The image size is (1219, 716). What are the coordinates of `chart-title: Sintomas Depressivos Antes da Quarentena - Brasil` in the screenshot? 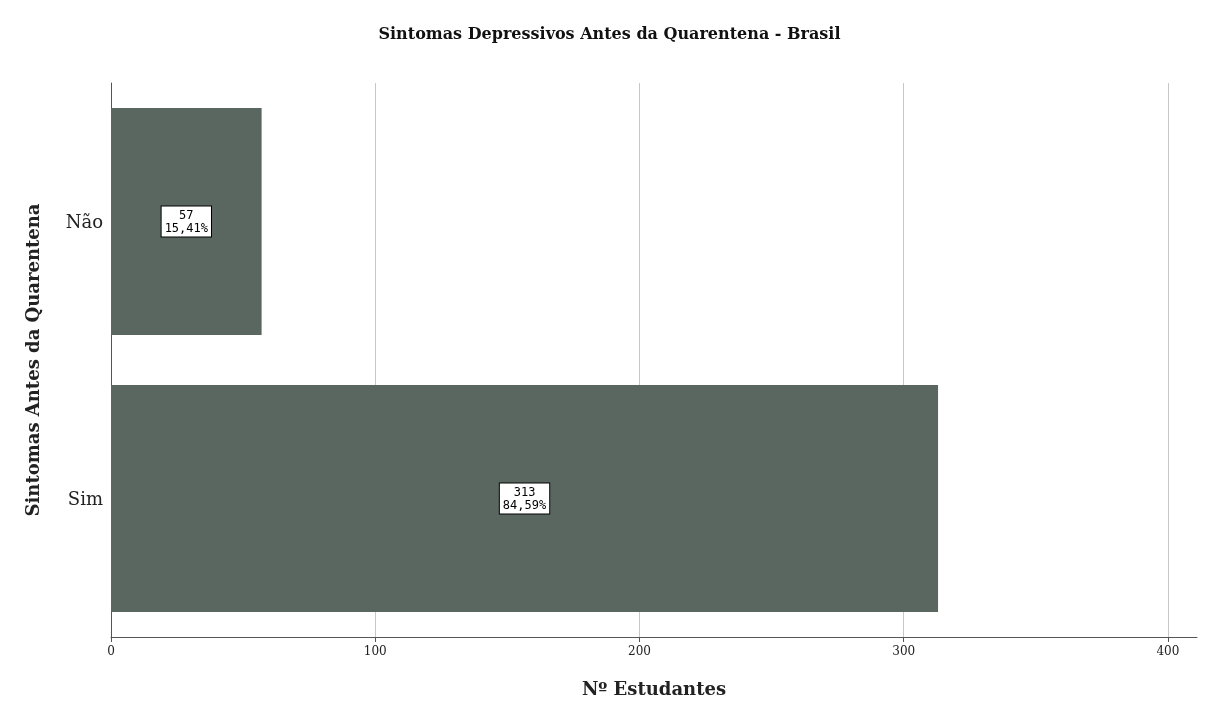 It's located at (609, 33).